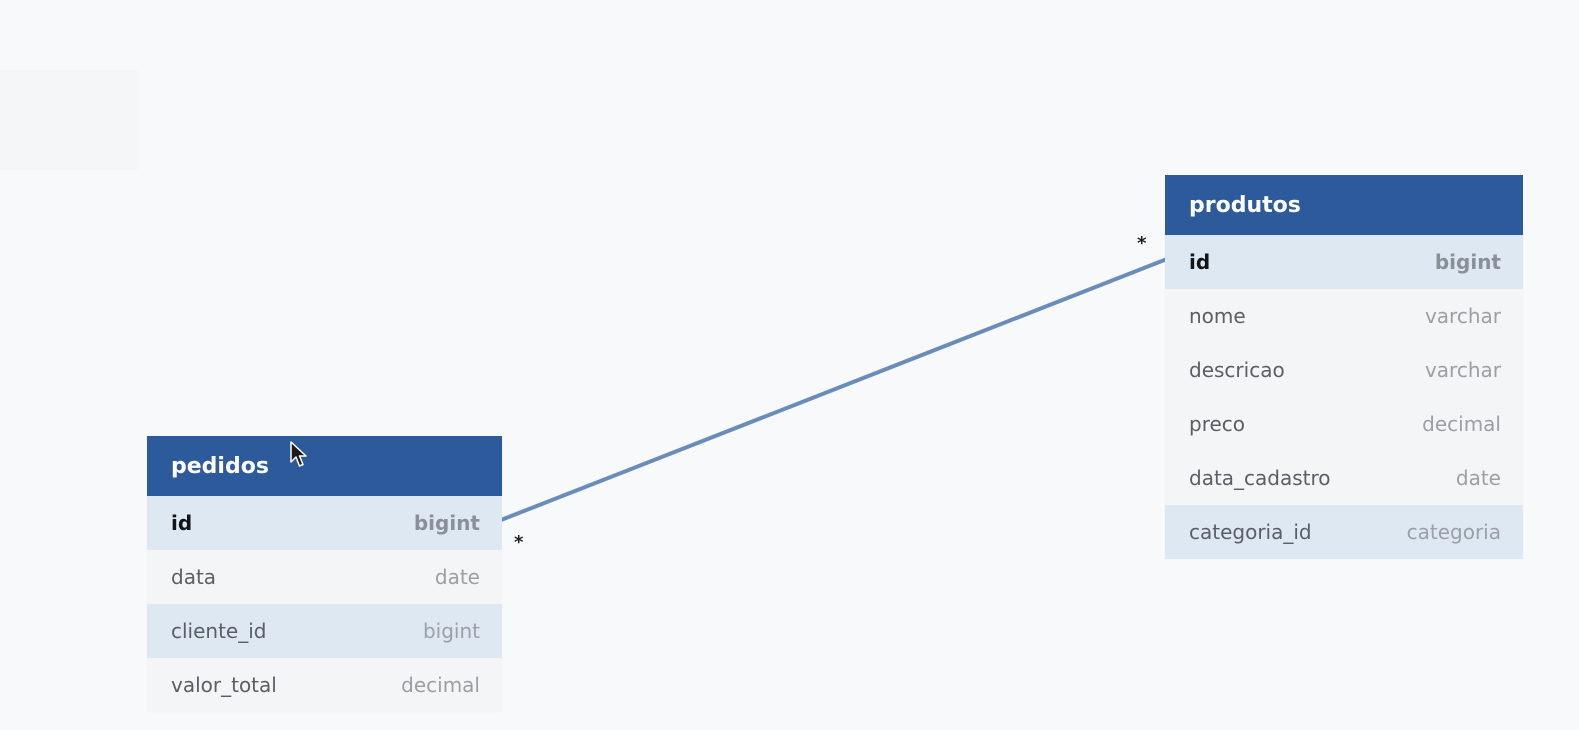 This screenshot has height=730, width=1579. I want to click on mouse-cursor-icon, so click(298, 454).